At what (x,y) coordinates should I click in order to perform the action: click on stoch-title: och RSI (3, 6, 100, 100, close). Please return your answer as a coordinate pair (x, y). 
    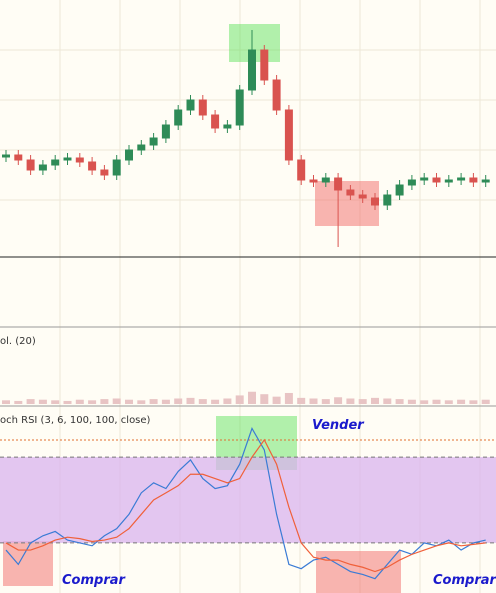
    Looking at the image, I should click on (75, 420).